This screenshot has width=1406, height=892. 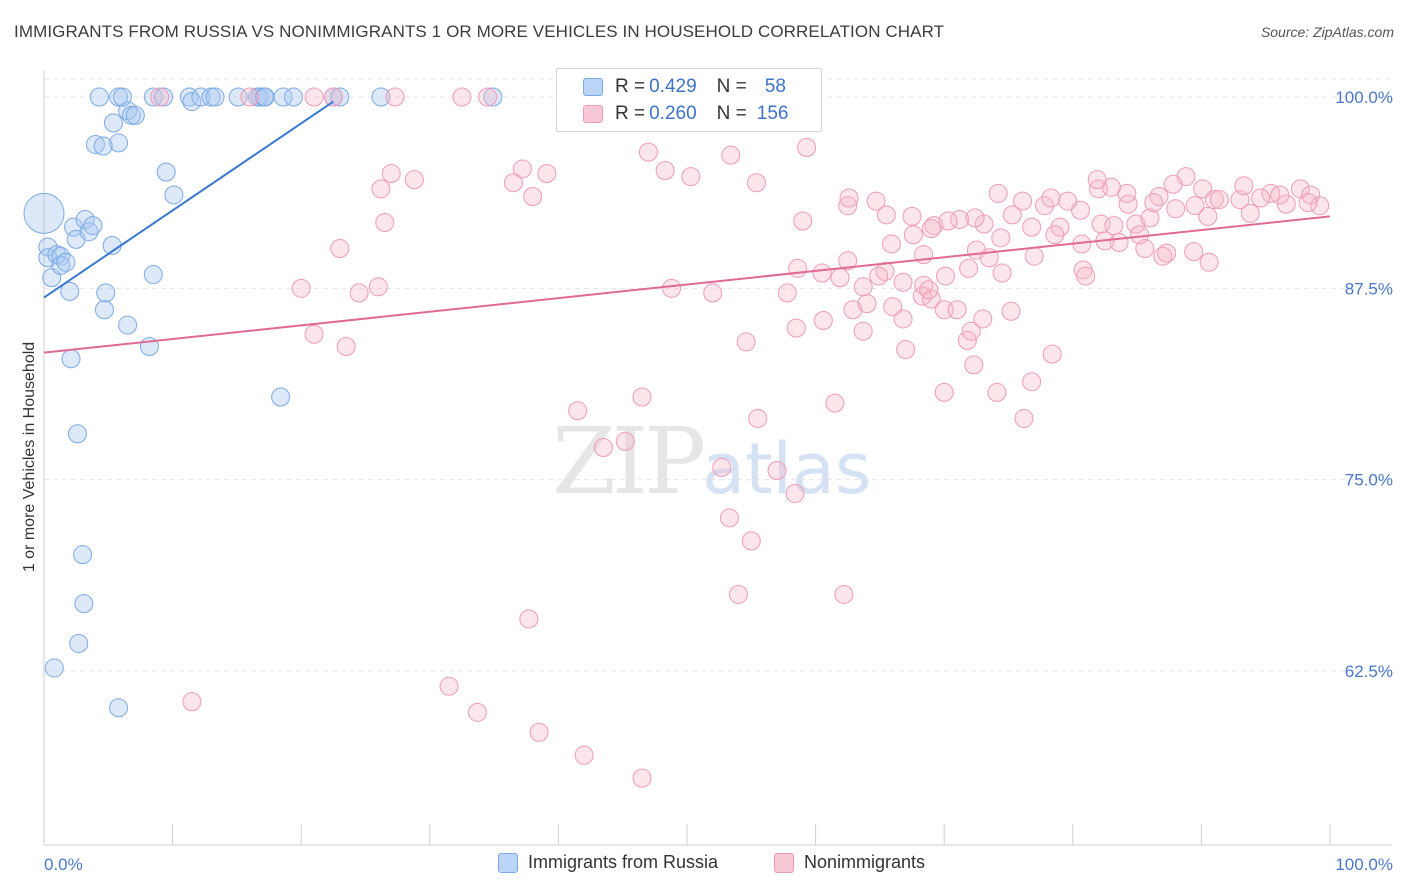 I want to click on legend-r-value-russia: 0.429, so click(x=673, y=86).